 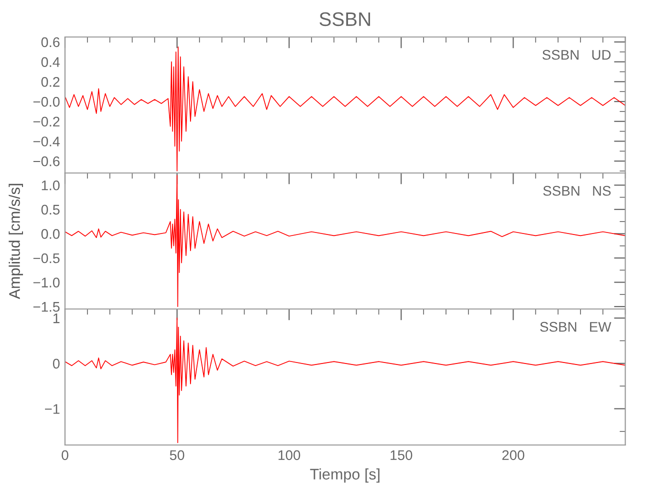 What do you see at coordinates (50, 234) in the screenshot?
I see `y-tick-label: 0.0` at bounding box center [50, 234].